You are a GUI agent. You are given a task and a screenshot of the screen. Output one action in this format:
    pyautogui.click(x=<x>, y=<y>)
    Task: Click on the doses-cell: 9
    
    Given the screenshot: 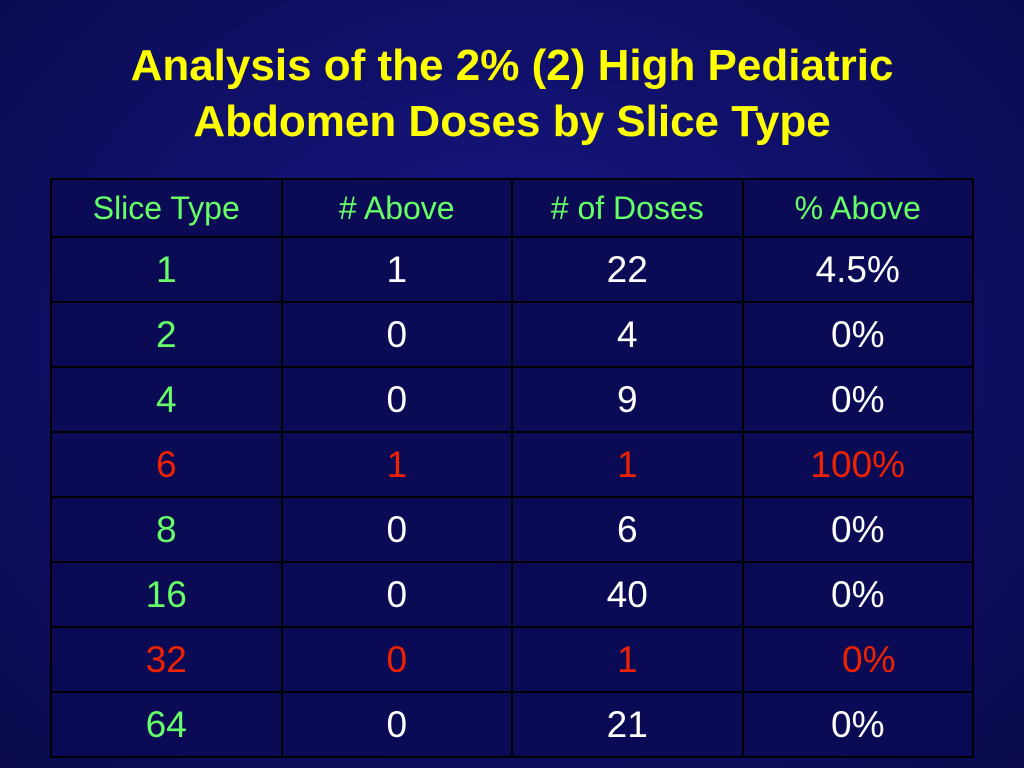 What is the action you would take?
    pyautogui.click(x=627, y=399)
    